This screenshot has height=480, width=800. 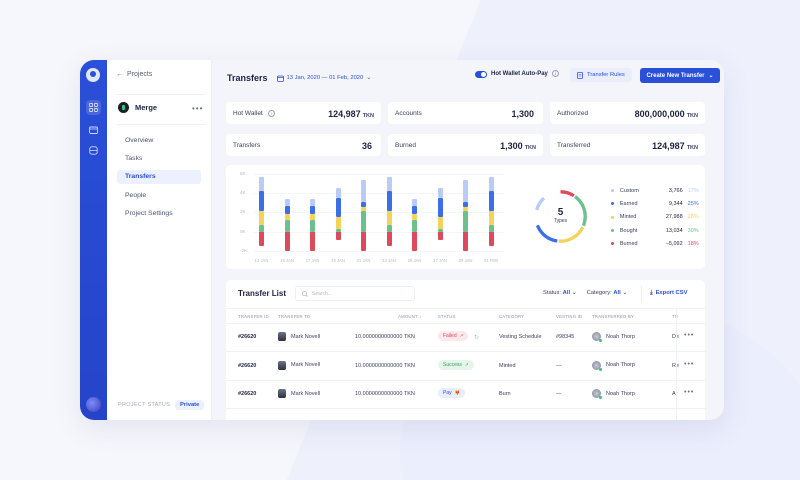 I want to click on category-filter: Category: All ⌄, so click(x=607, y=293).